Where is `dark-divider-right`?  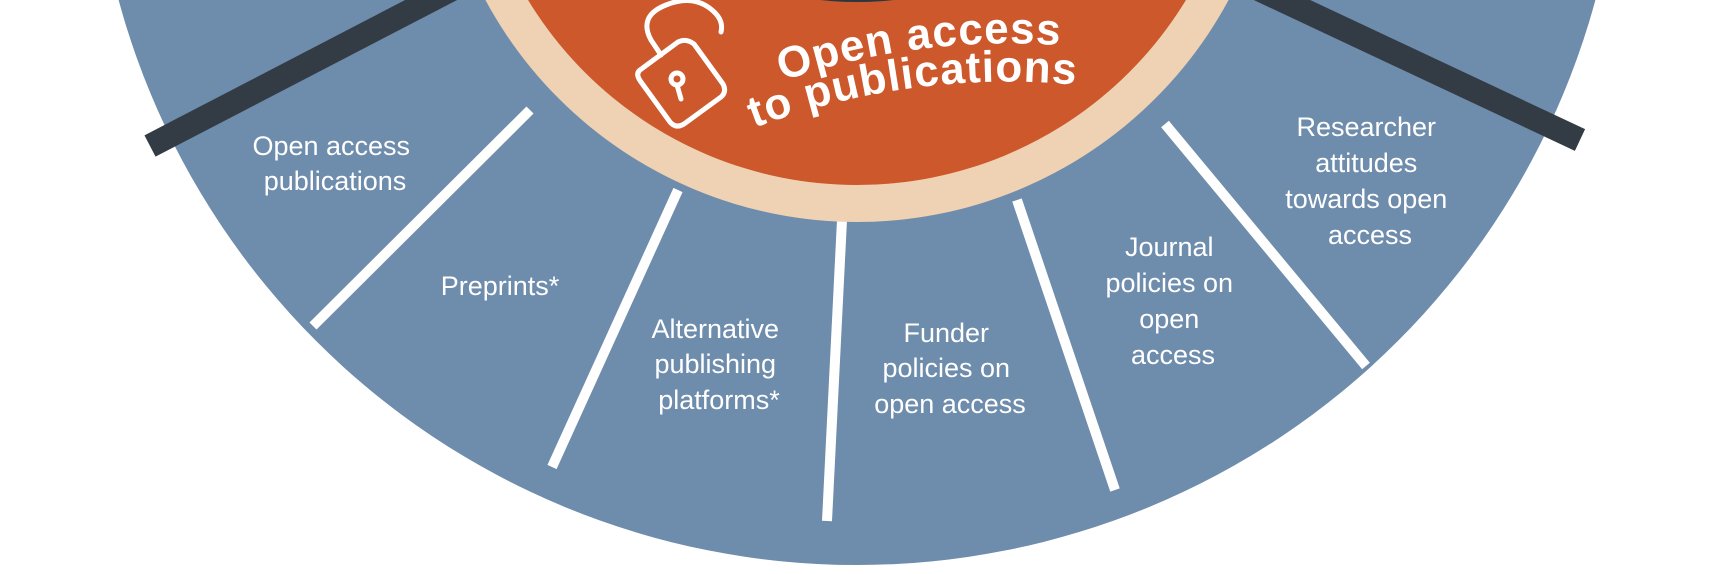
dark-divider-right is located at coordinates (1419, 75).